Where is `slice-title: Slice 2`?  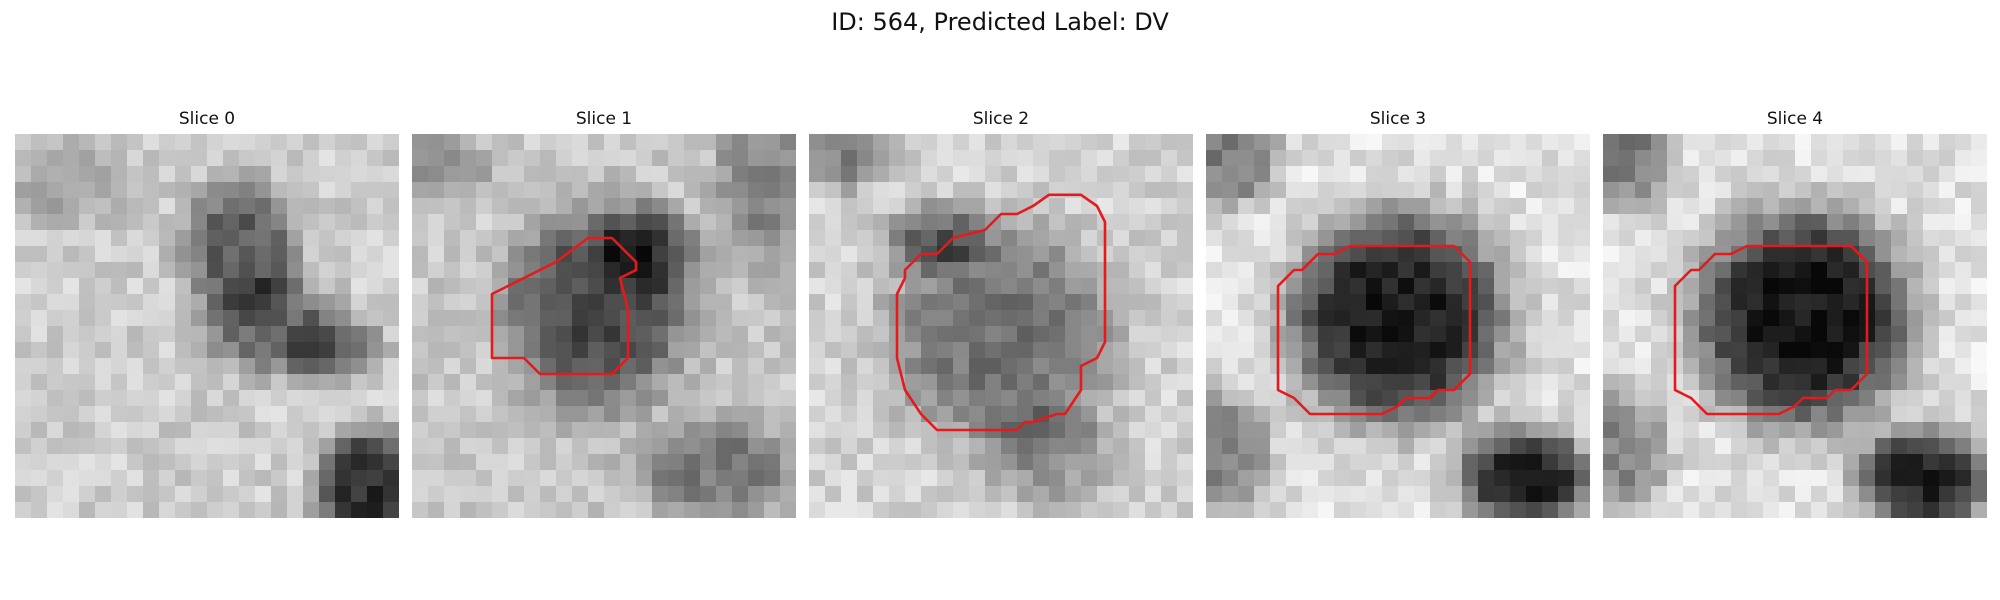
slice-title: Slice 2 is located at coordinates (1001, 119).